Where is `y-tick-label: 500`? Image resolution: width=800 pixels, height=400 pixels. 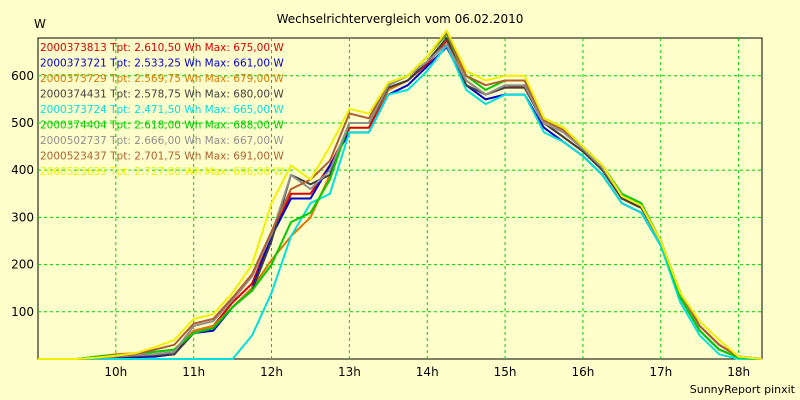
y-tick-label: 500 is located at coordinates (22, 123).